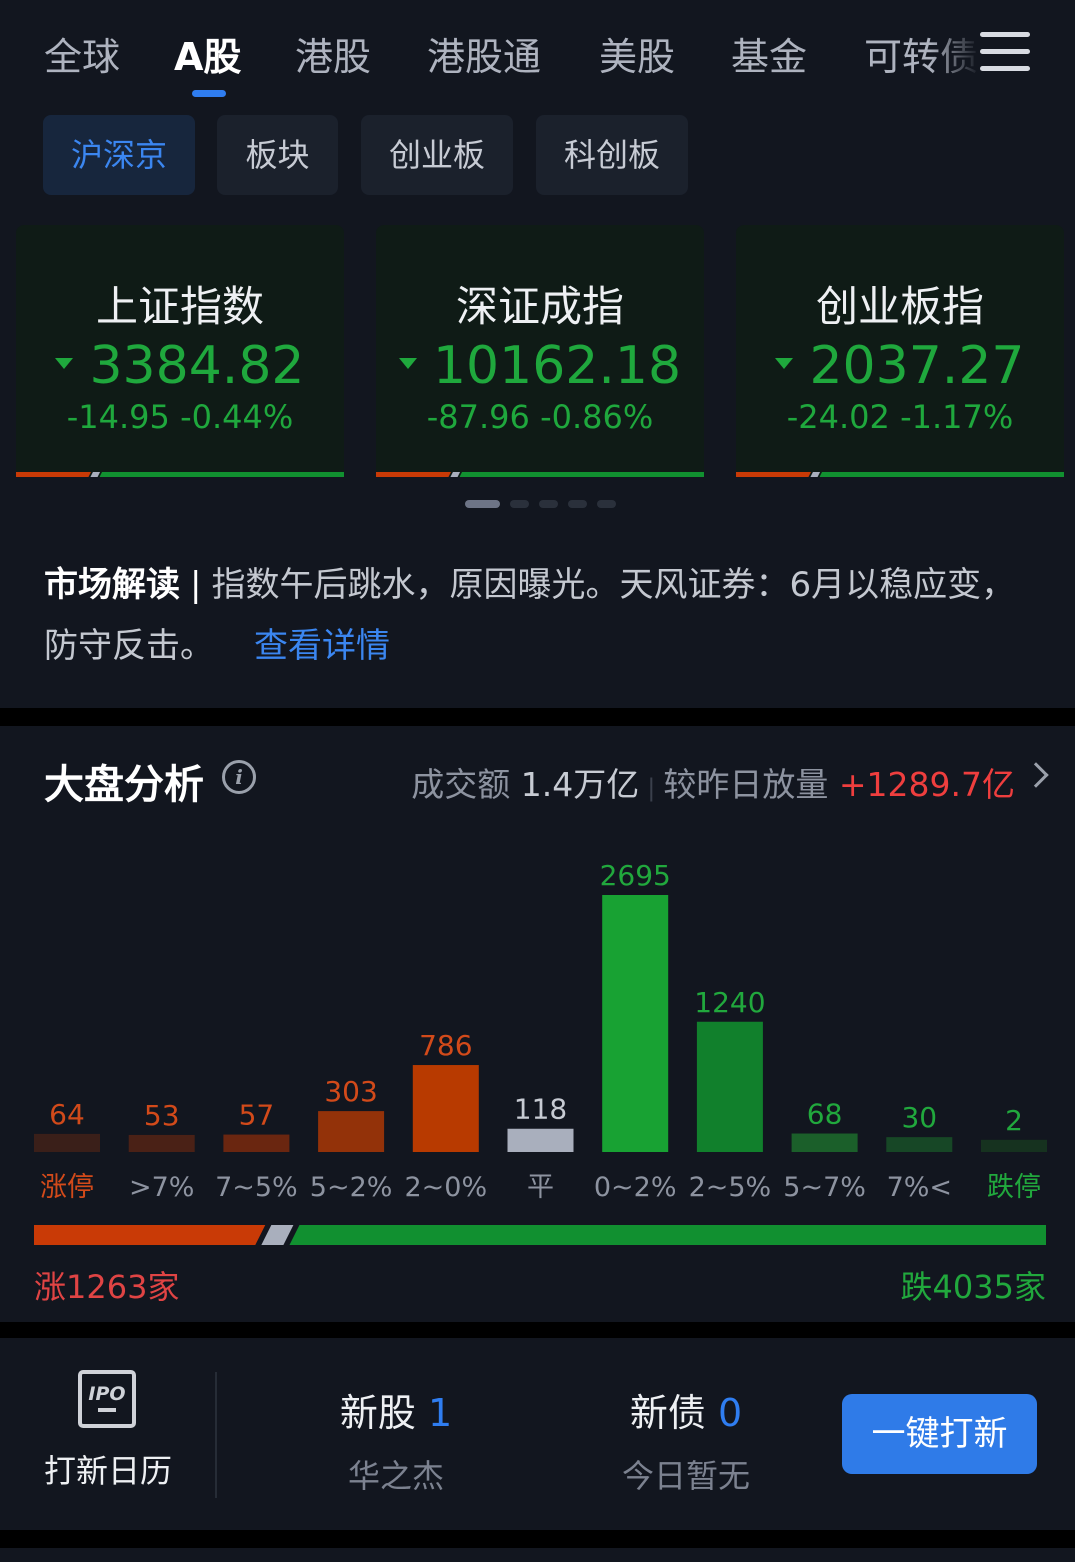 The height and width of the screenshot is (1562, 1075). I want to click on bar-value-label: 2695, so click(635, 875).